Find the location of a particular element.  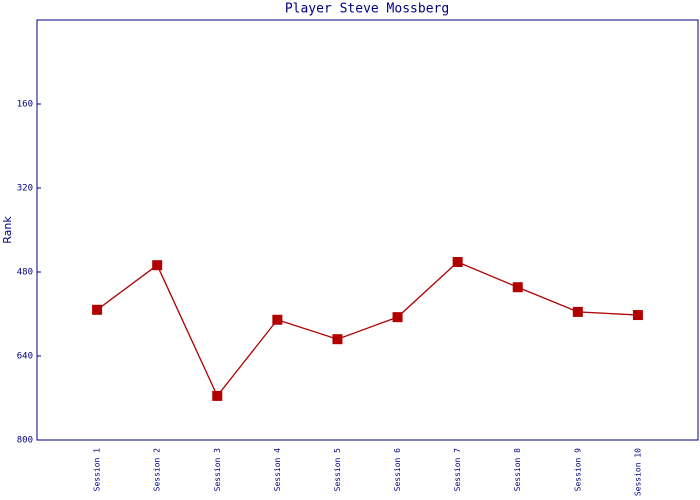

x-tick-label: Session 9 is located at coordinates (577, 470).